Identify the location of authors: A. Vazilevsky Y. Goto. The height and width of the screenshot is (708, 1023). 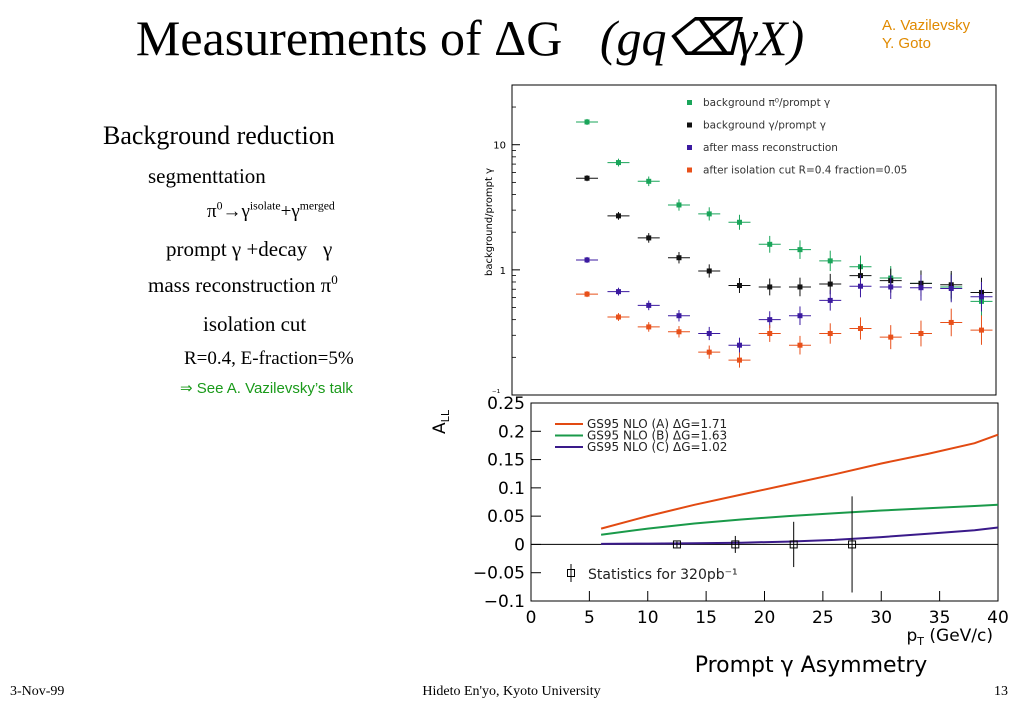
(926, 35).